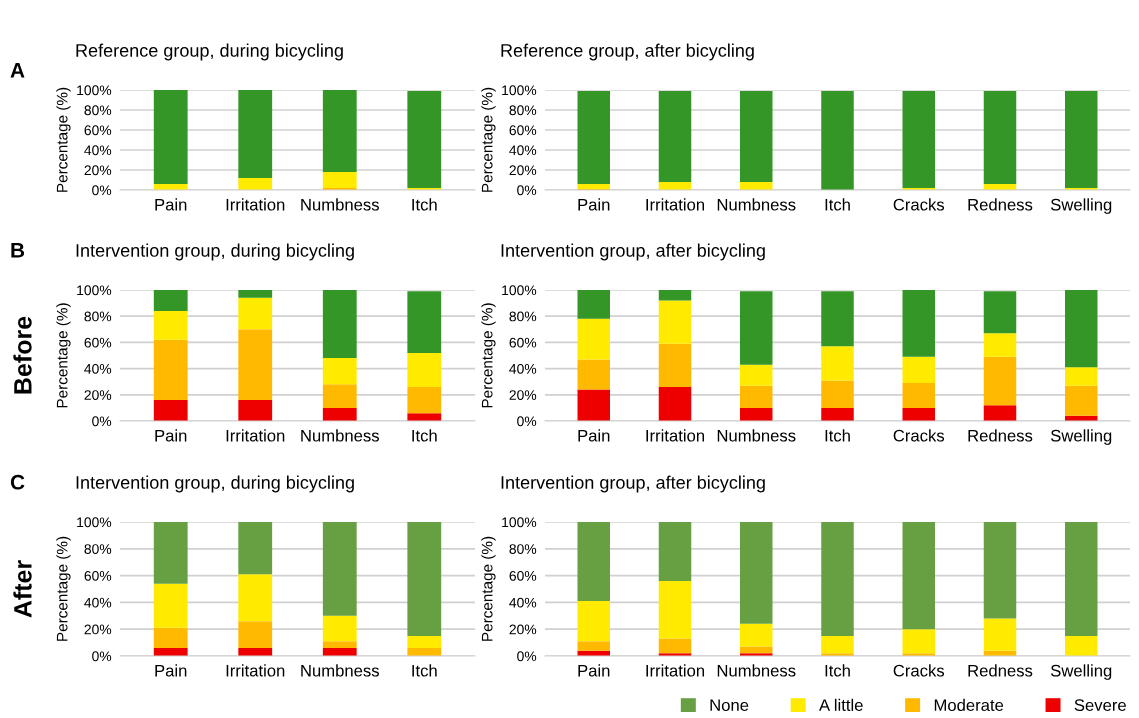 The image size is (1139, 718). I want to click on legend-label: None, so click(729, 705).